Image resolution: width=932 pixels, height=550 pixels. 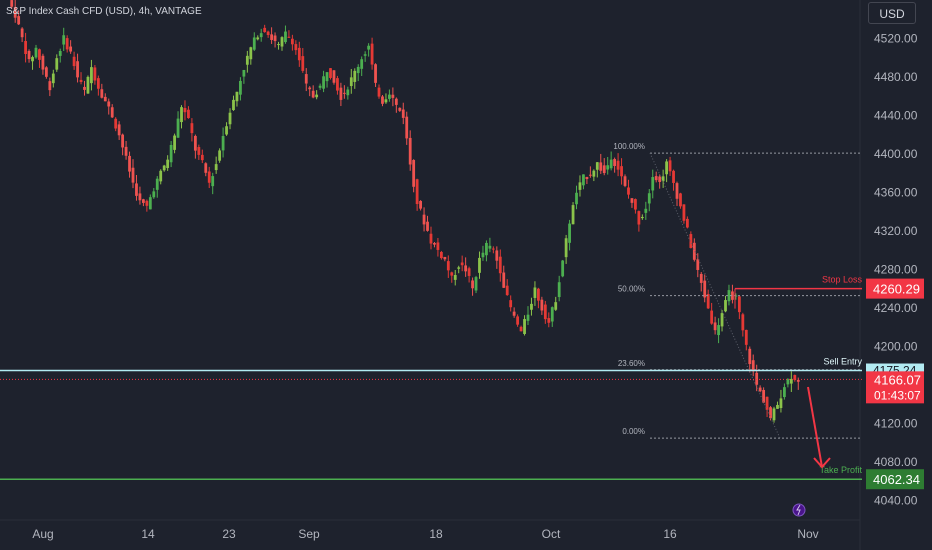 I want to click on projection-arrow, so click(x=815, y=427).